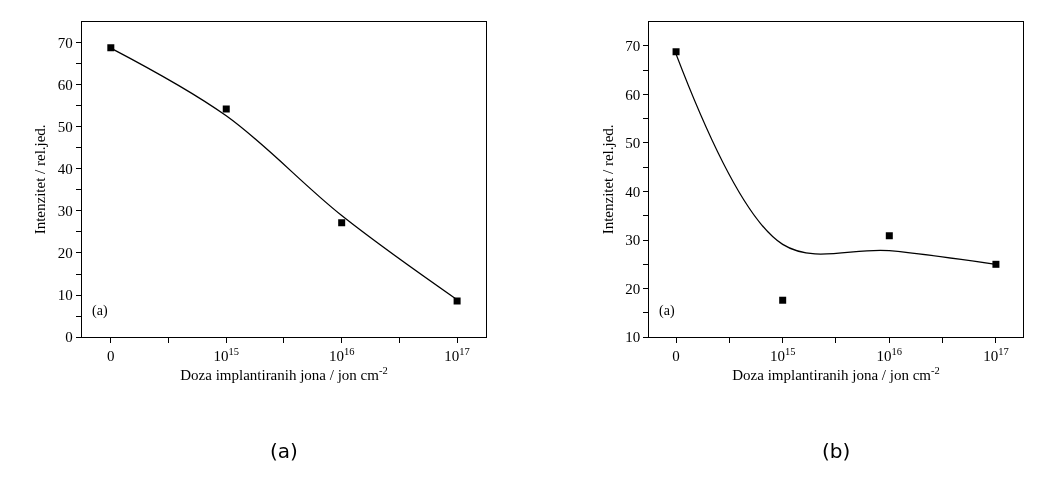  I want to click on text: (b), so click(836, 451).